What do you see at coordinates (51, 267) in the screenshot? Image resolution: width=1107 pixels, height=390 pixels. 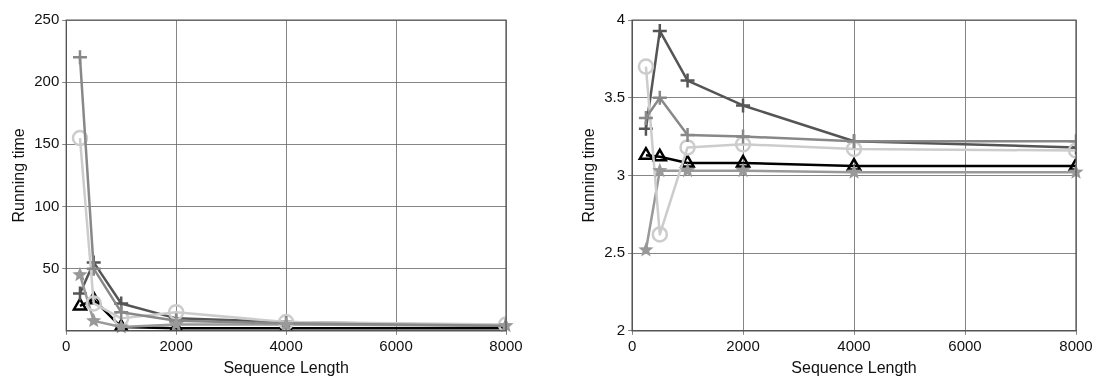 I see `y-tick-label: 50` at bounding box center [51, 267].